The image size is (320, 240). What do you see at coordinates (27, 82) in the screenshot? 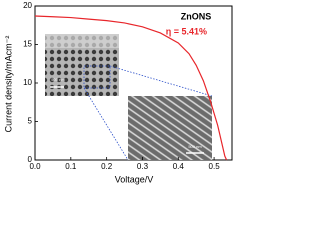
I see `y-tick-label: 10` at bounding box center [27, 82].